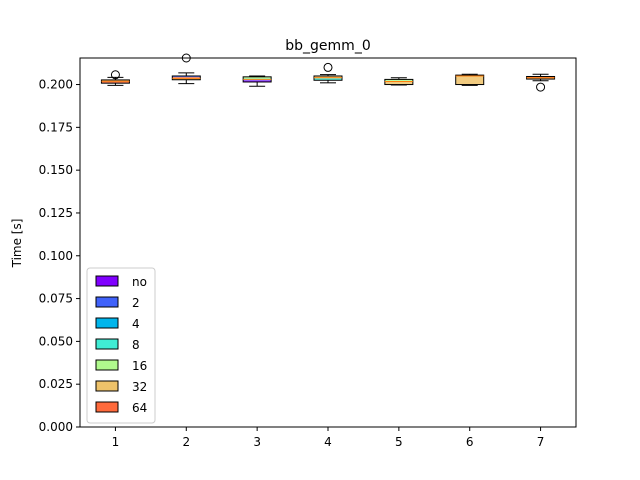  What do you see at coordinates (116, 442) in the screenshot?
I see `x-tick-label: 1` at bounding box center [116, 442].